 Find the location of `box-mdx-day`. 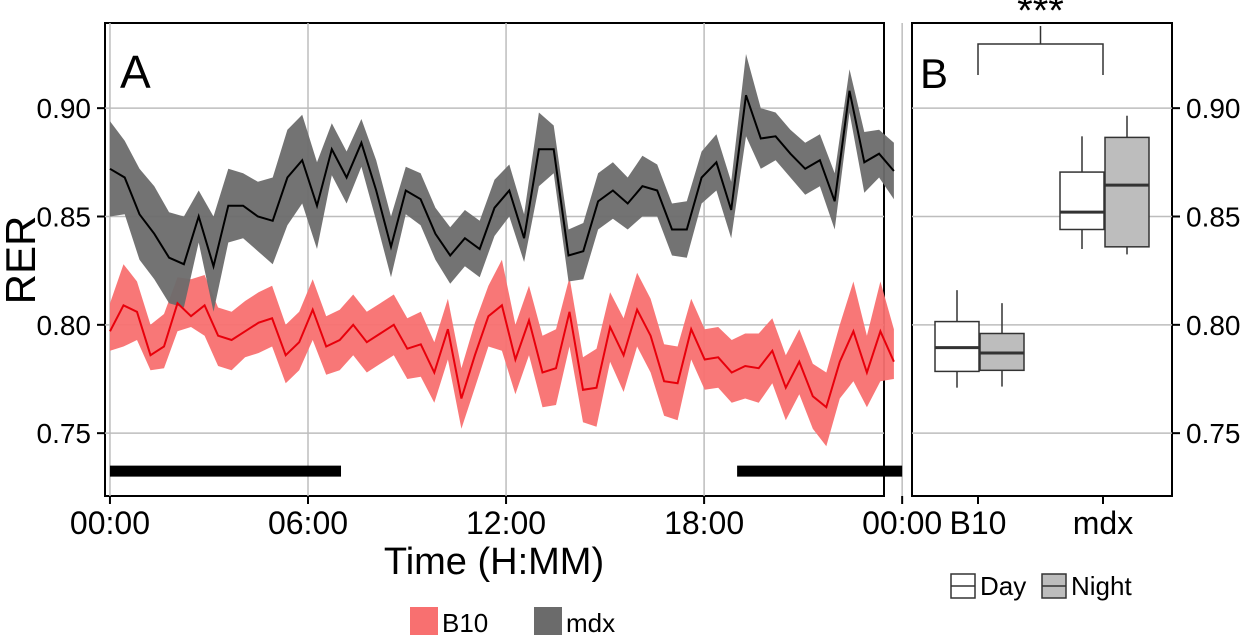

box-mdx-day is located at coordinates (1082, 192).